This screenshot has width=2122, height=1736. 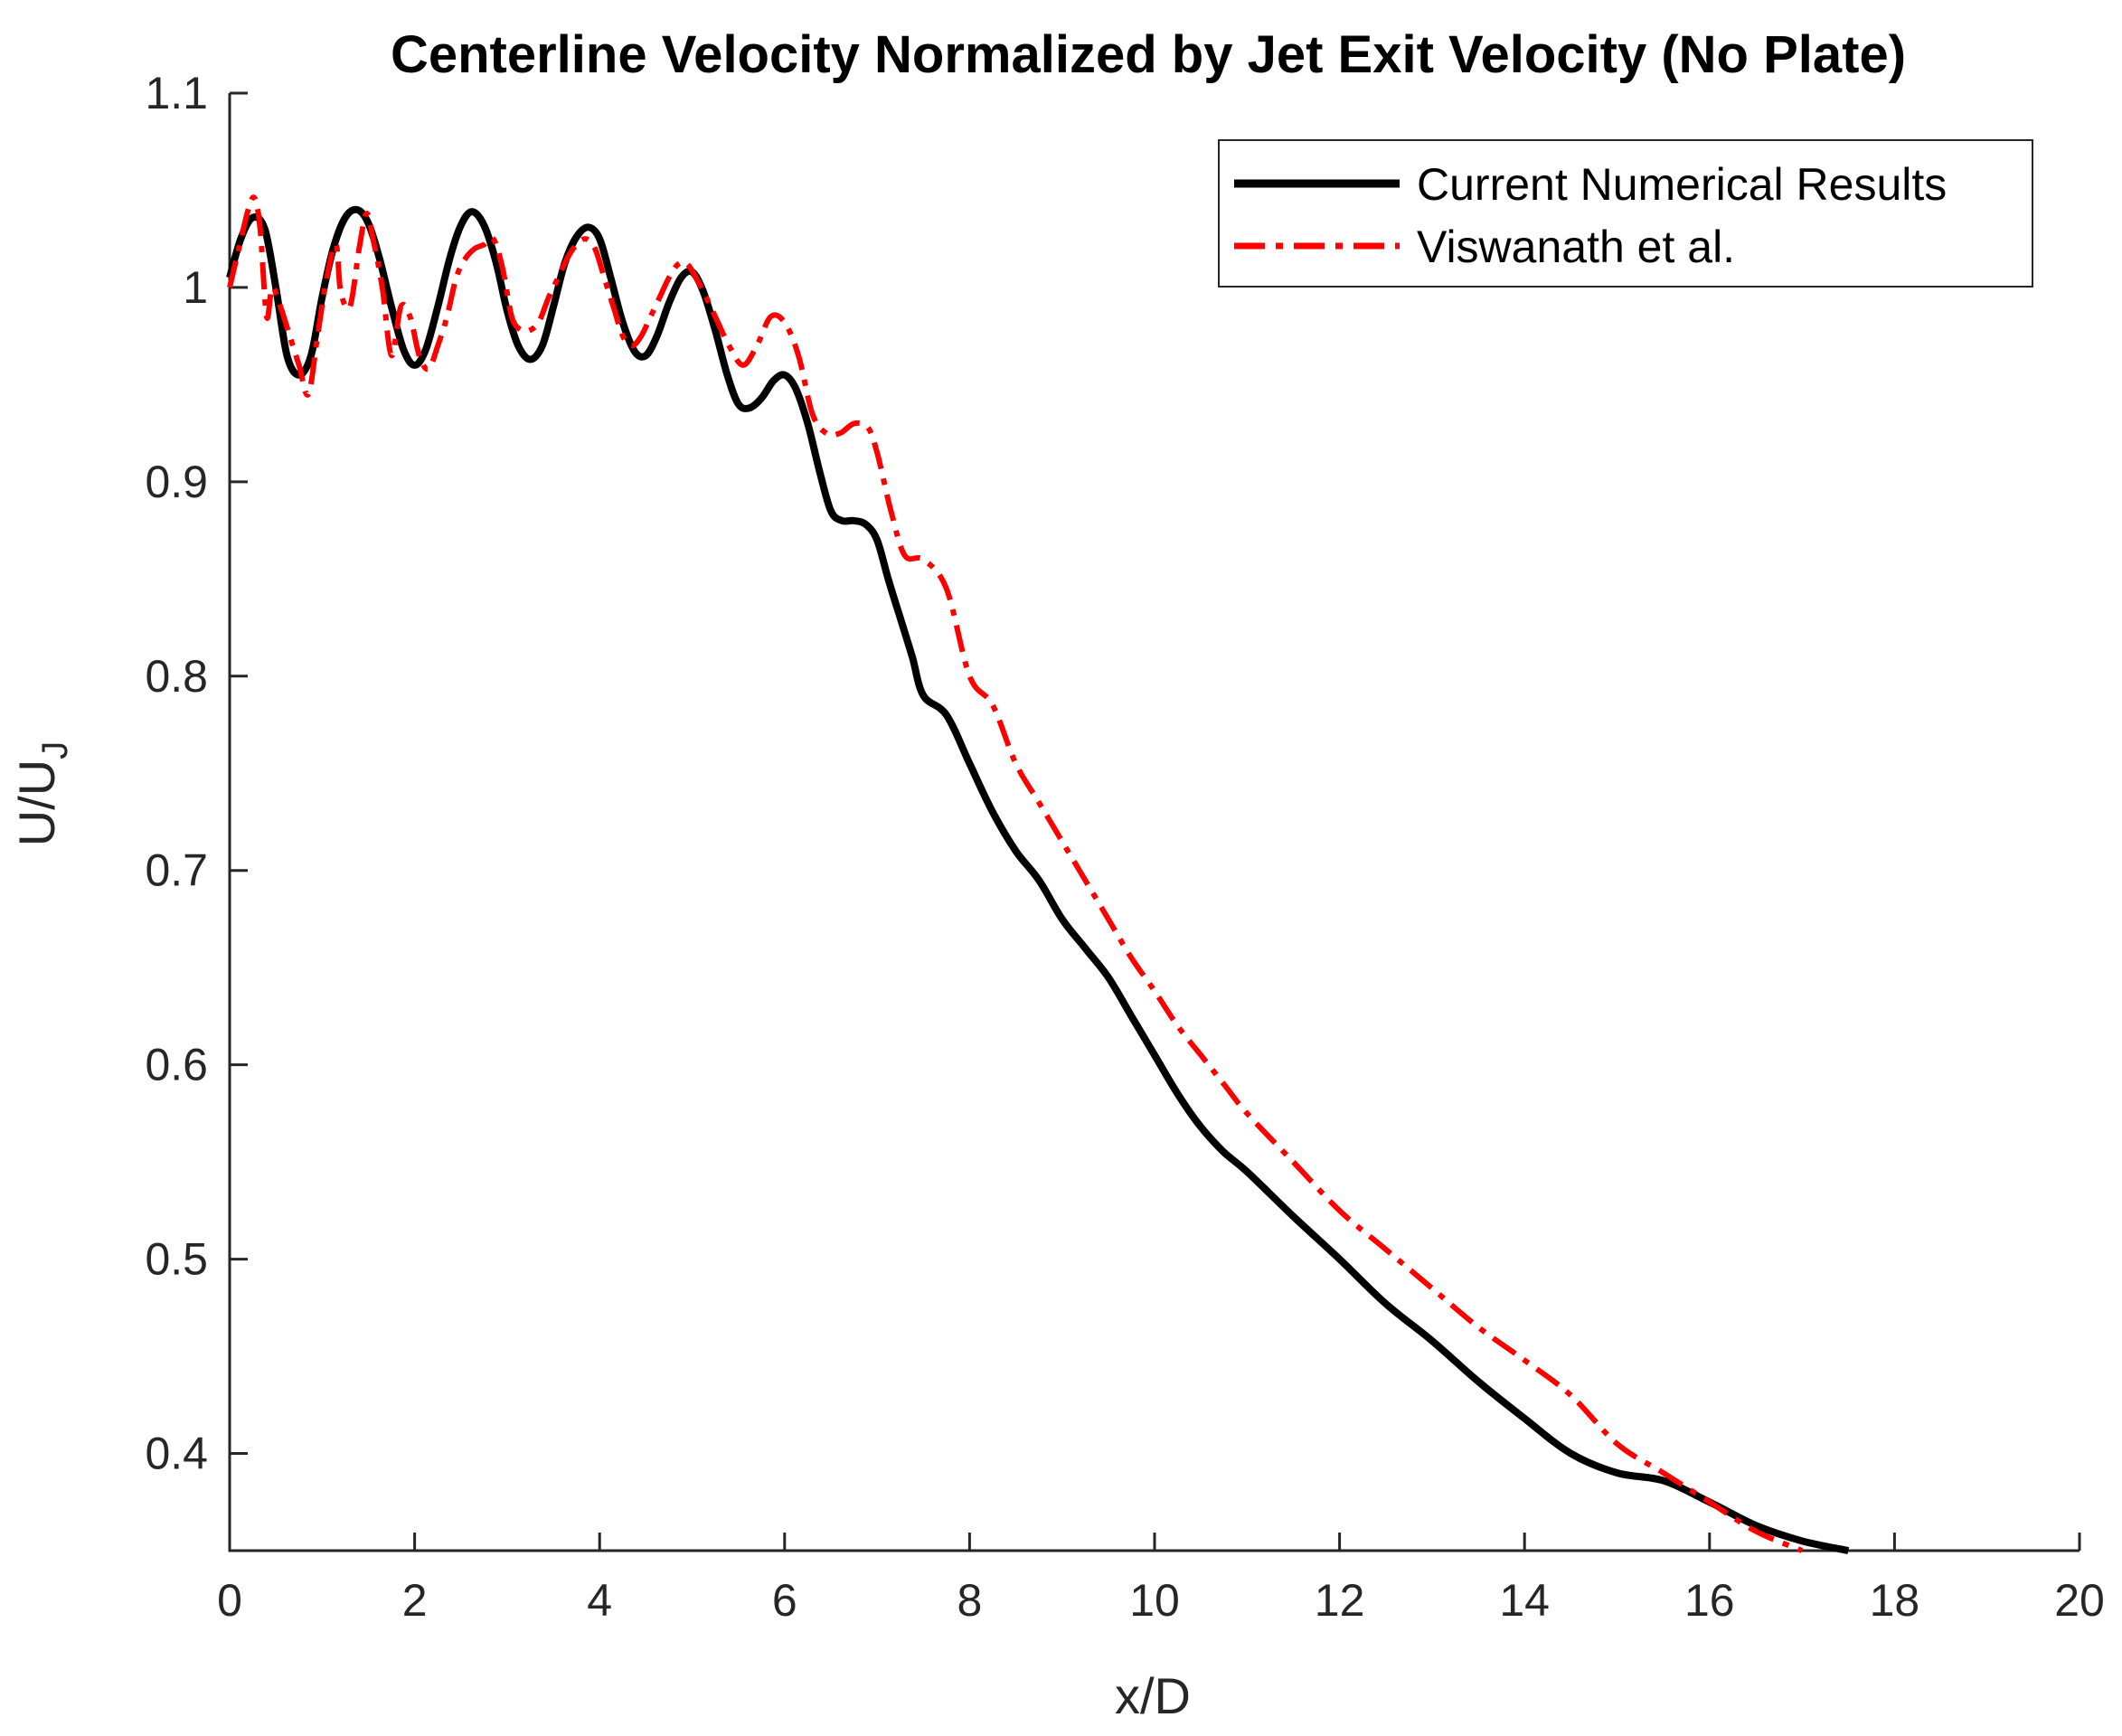 What do you see at coordinates (230, 1601) in the screenshot?
I see `x-tick-label: 0` at bounding box center [230, 1601].